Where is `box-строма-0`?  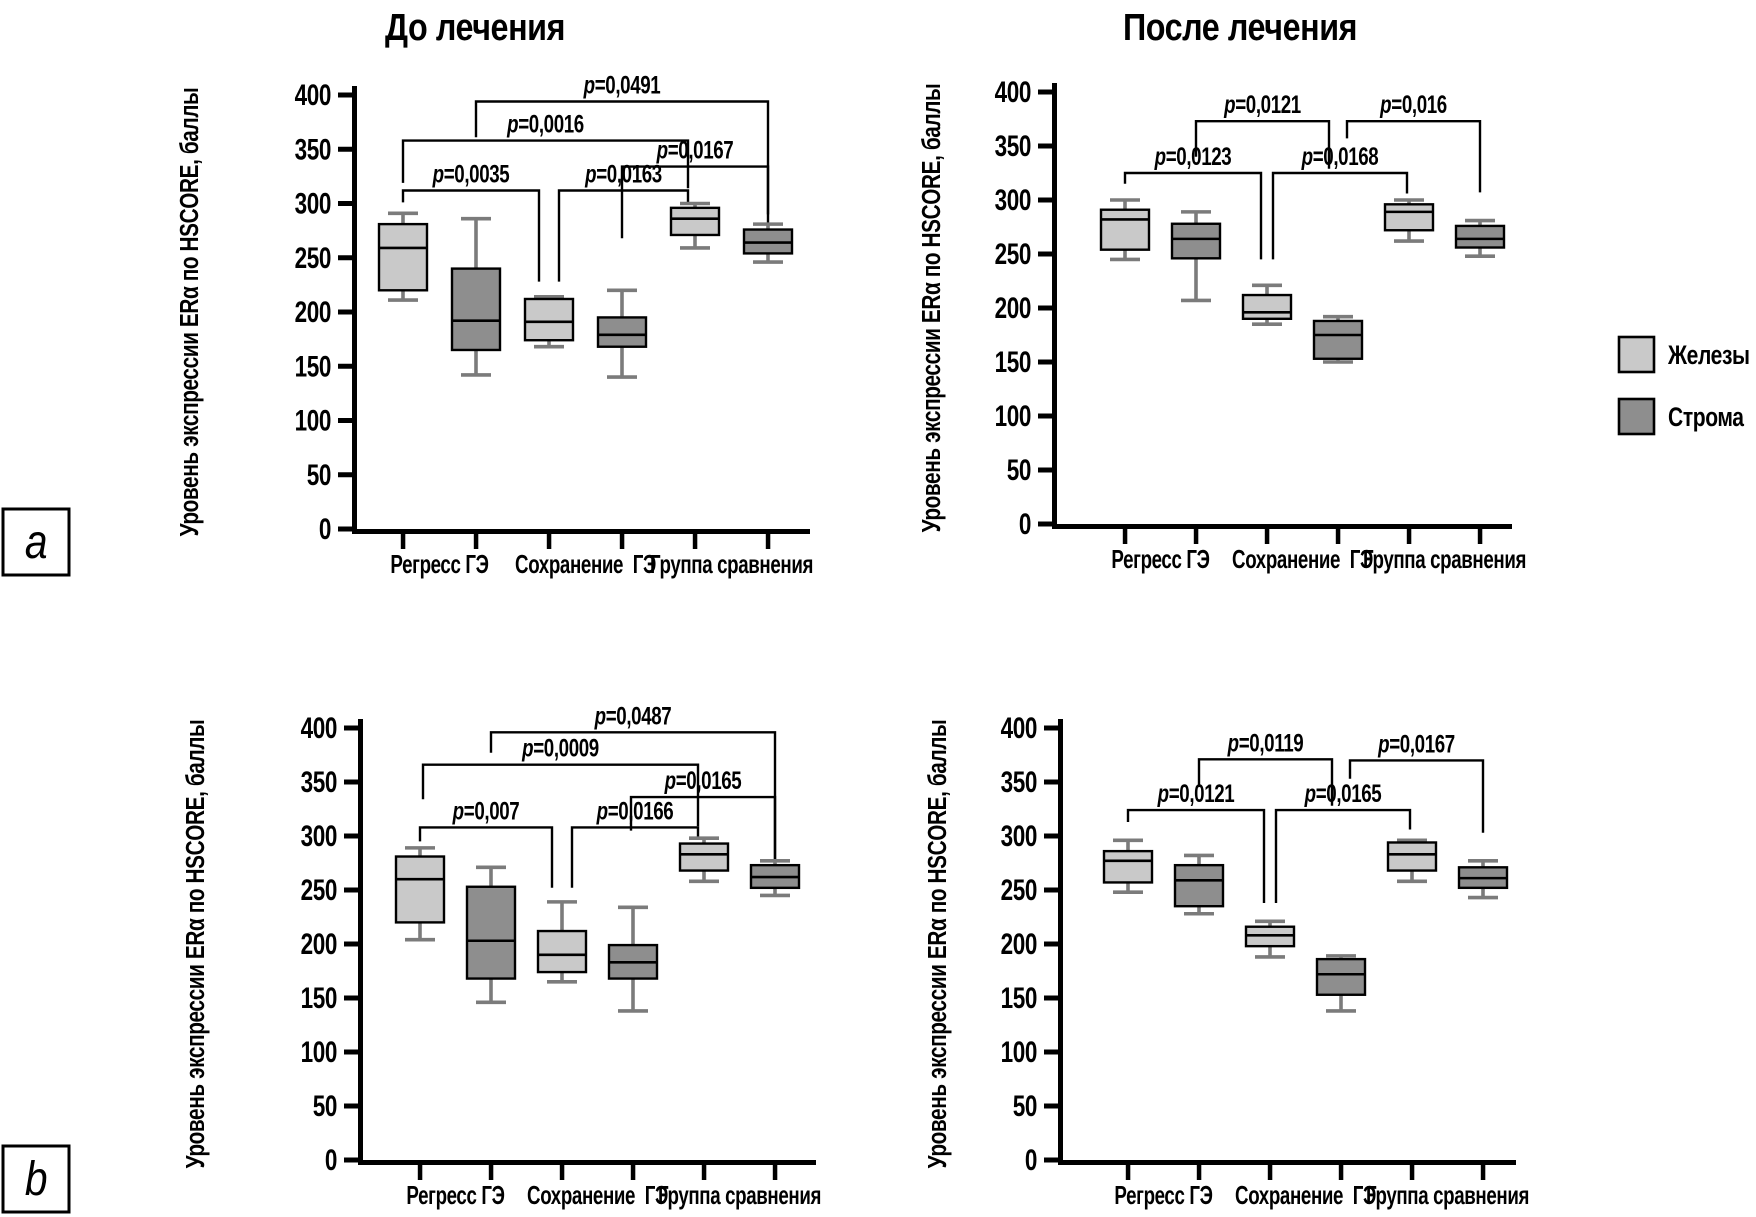
box-строма-0 is located at coordinates (1196, 256).